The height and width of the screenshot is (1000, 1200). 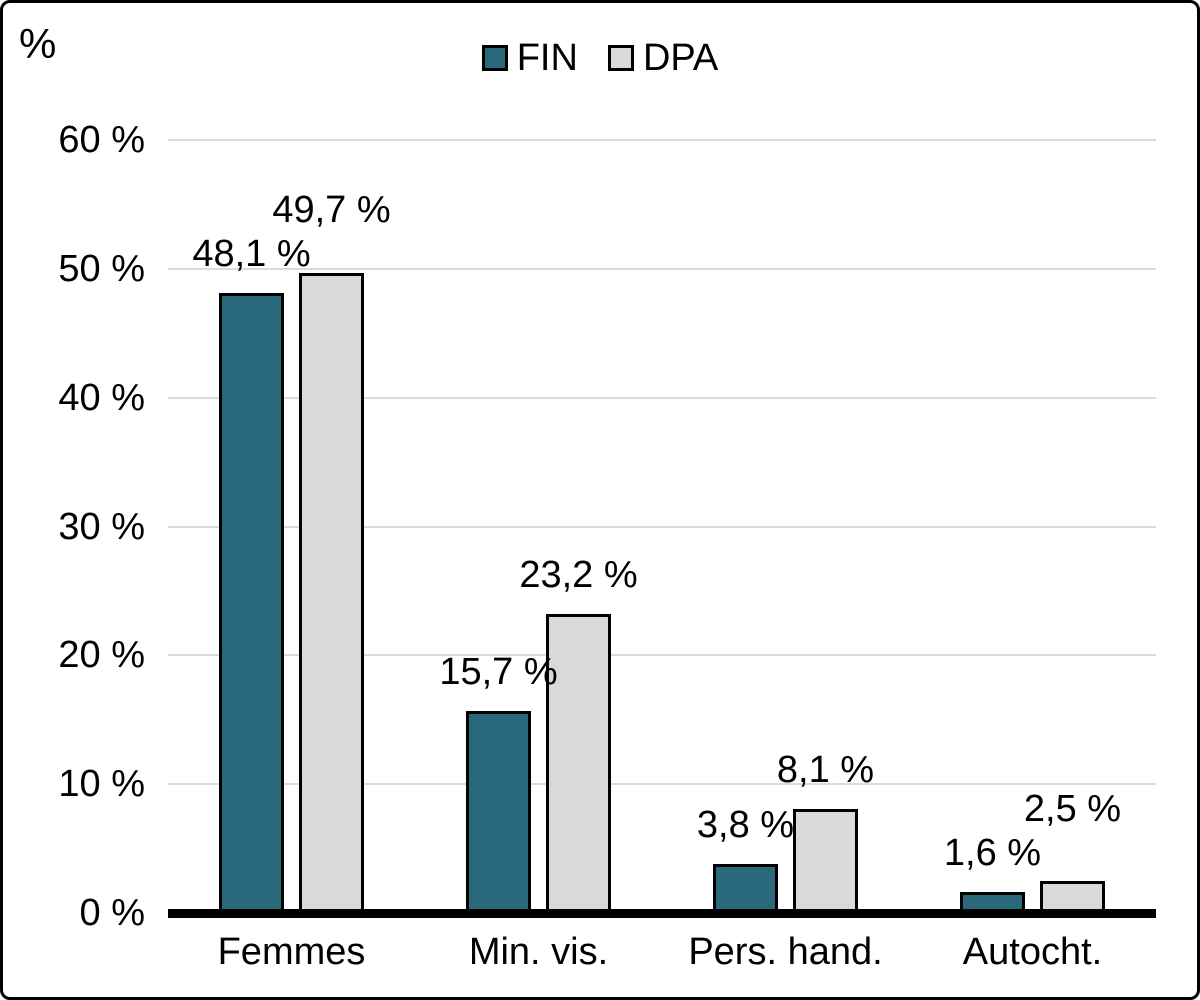 What do you see at coordinates (251, 254) in the screenshot?
I see `data-label-fin-1: 48,1 %` at bounding box center [251, 254].